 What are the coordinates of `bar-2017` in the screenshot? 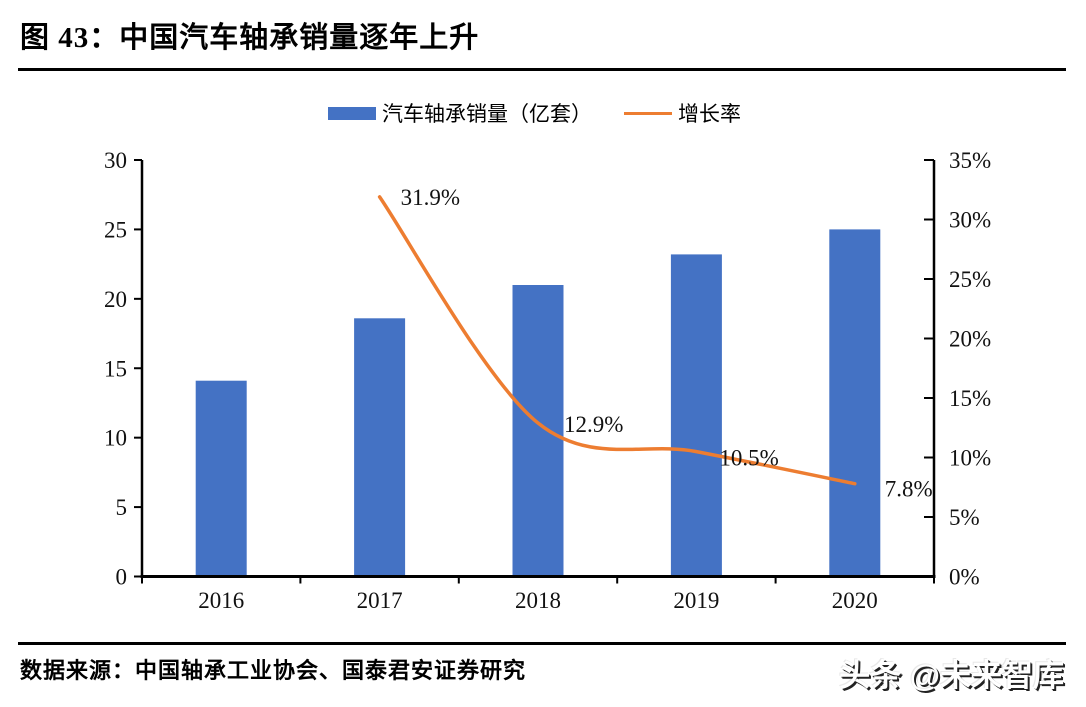 It's located at (380, 447).